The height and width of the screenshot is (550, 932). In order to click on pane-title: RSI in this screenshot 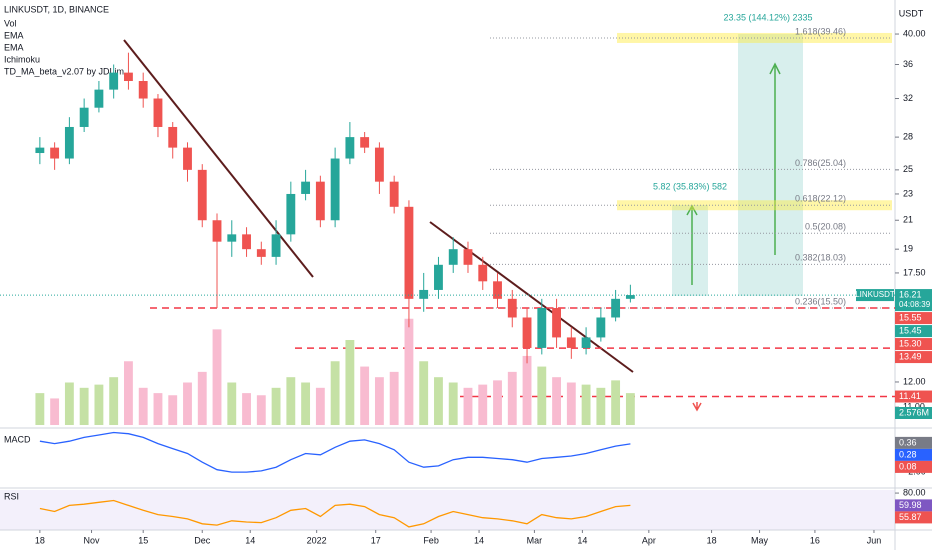, I will do `click(11, 496)`.